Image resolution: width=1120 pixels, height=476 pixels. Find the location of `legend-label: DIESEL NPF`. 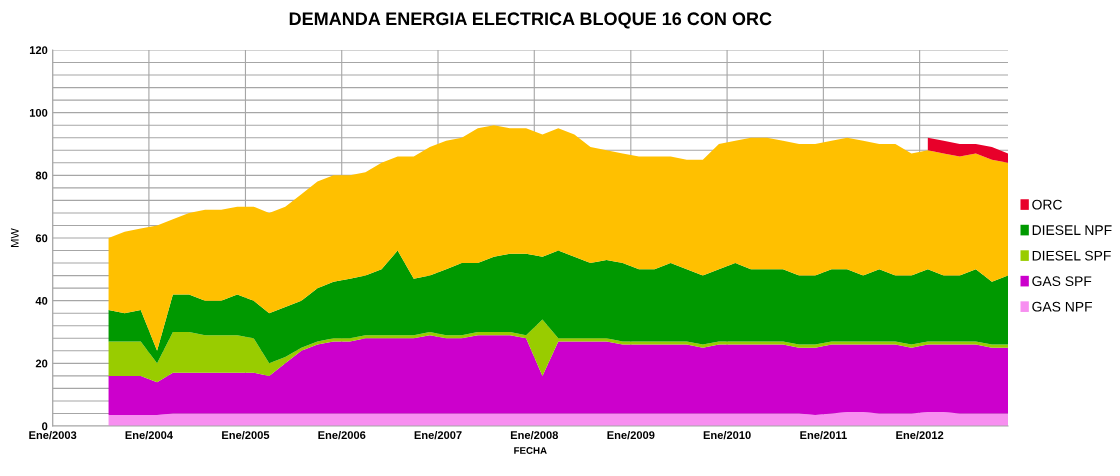

legend-label: DIESEL NPF is located at coordinates (1072, 230).